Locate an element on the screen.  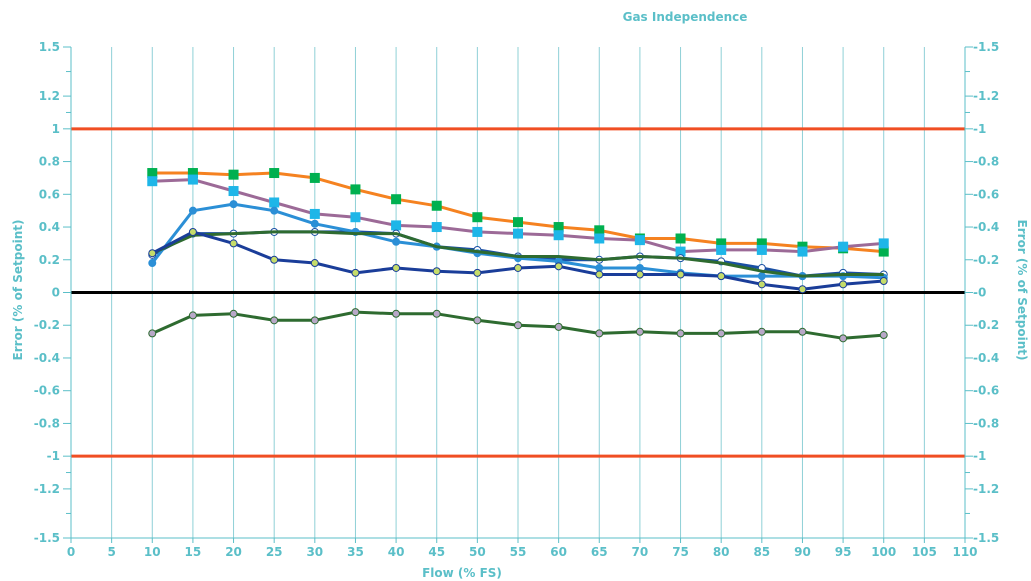
y-tick-label-left: 0.4 is located at coordinates (49, 227).